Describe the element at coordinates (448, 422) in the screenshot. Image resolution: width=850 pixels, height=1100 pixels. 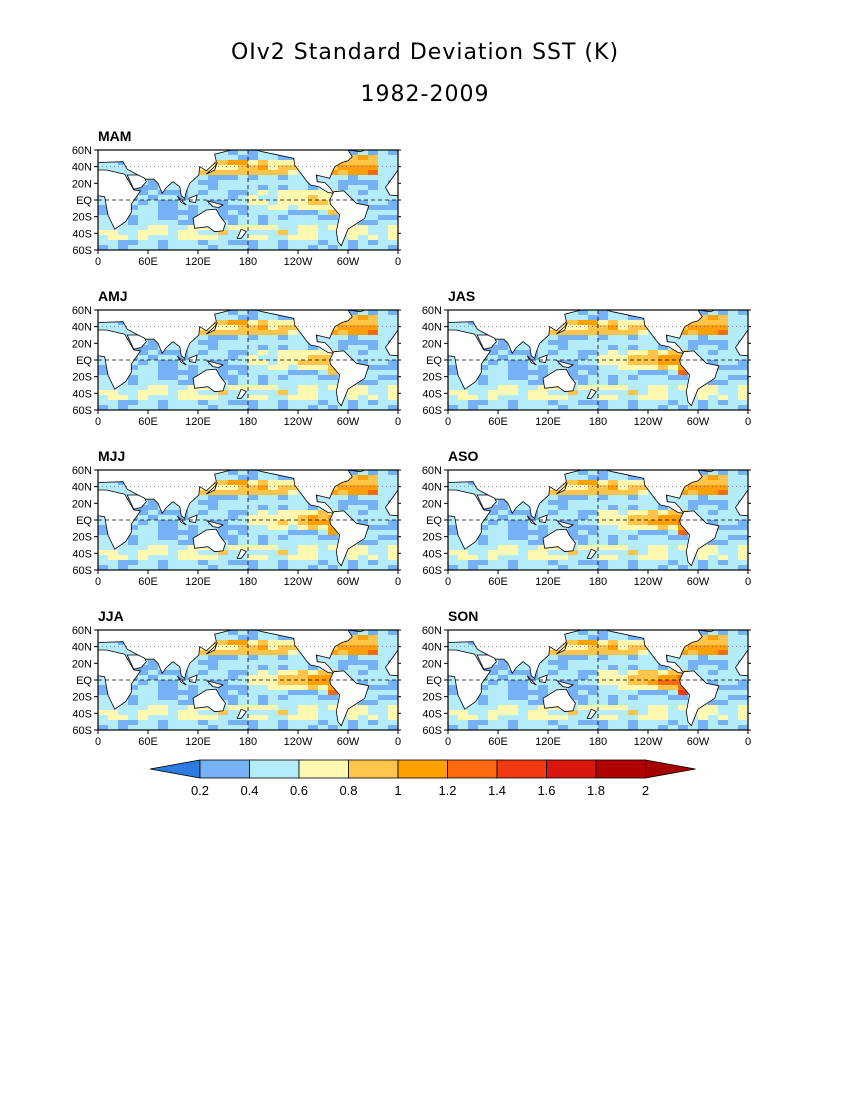
I see `lon-tick-label: 0` at that location.